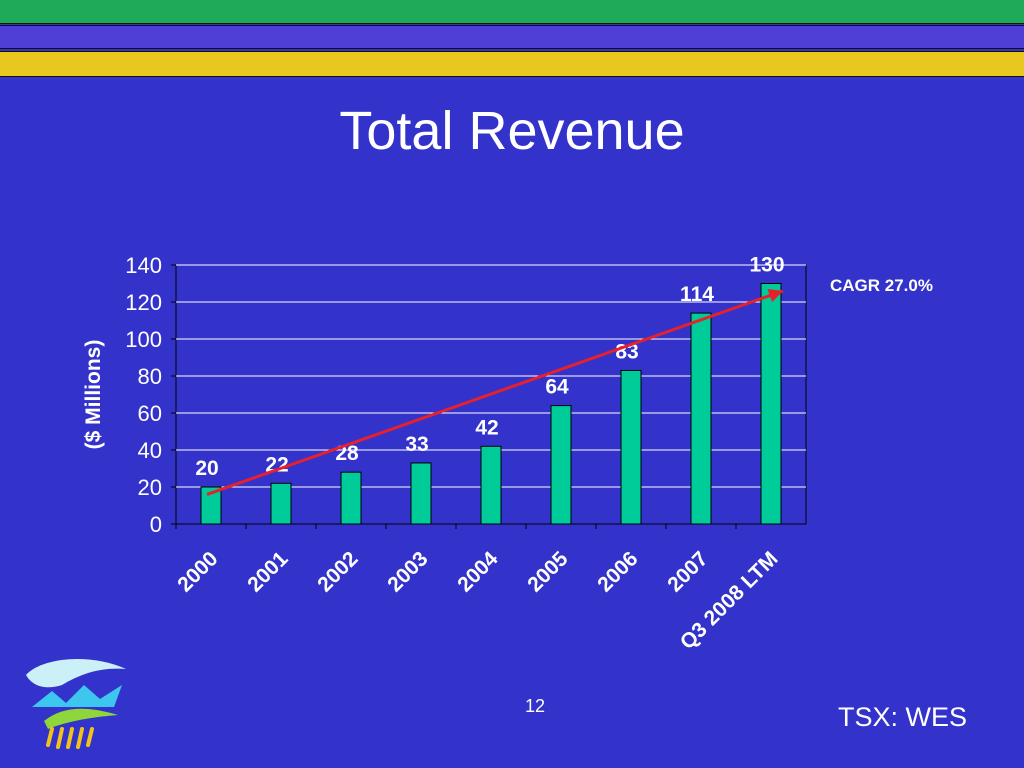  What do you see at coordinates (687, 571) in the screenshot?
I see `x-tick-label: 2007` at bounding box center [687, 571].